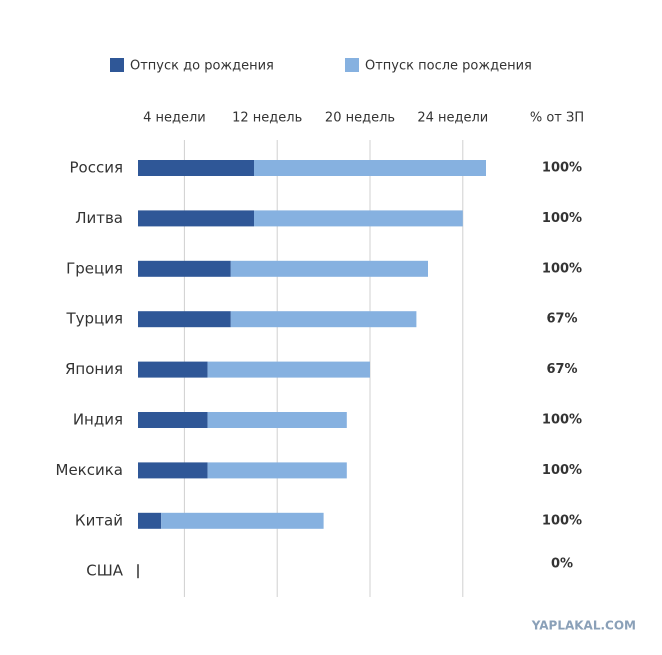 This screenshot has height=655, width=662. What do you see at coordinates (267, 118) in the screenshot?
I see `x-tick-label: 12 недель` at bounding box center [267, 118].